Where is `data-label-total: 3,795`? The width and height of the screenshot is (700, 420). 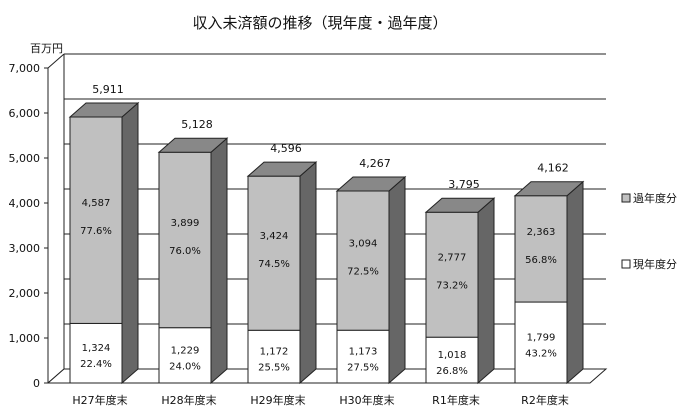 data-label-total: 3,795 is located at coordinates (464, 184).